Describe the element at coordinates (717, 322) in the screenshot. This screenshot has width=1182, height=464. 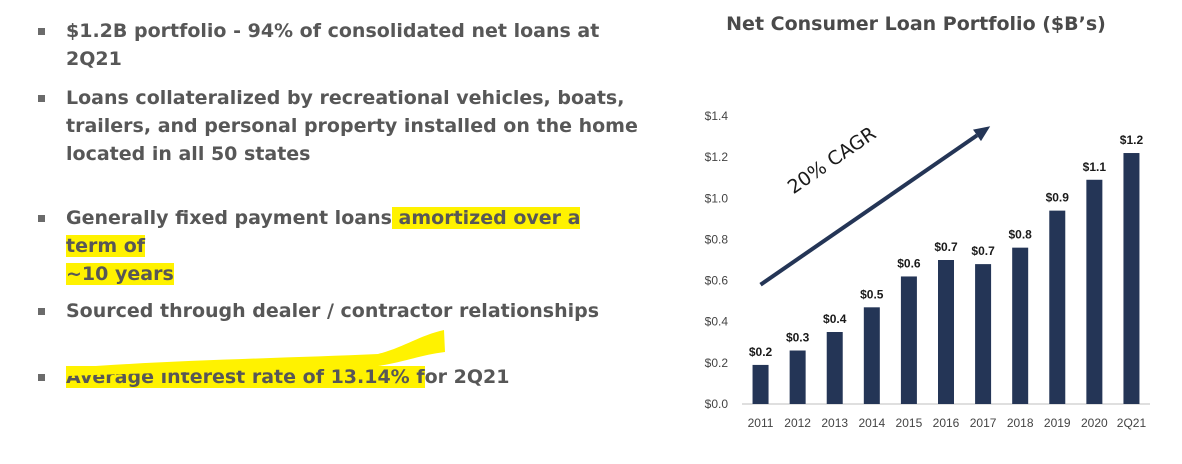
I see `y-tick-label: $0.4` at that location.